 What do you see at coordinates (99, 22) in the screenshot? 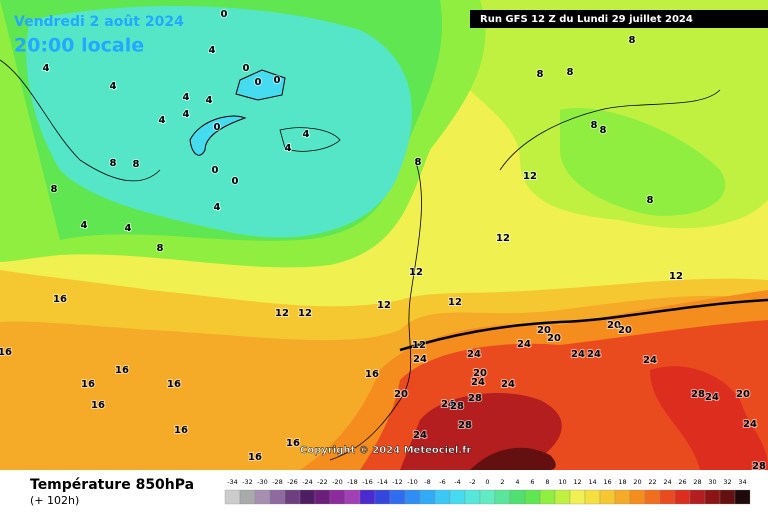
I see `date: Vendredi 2 août 2024` at bounding box center [99, 22].